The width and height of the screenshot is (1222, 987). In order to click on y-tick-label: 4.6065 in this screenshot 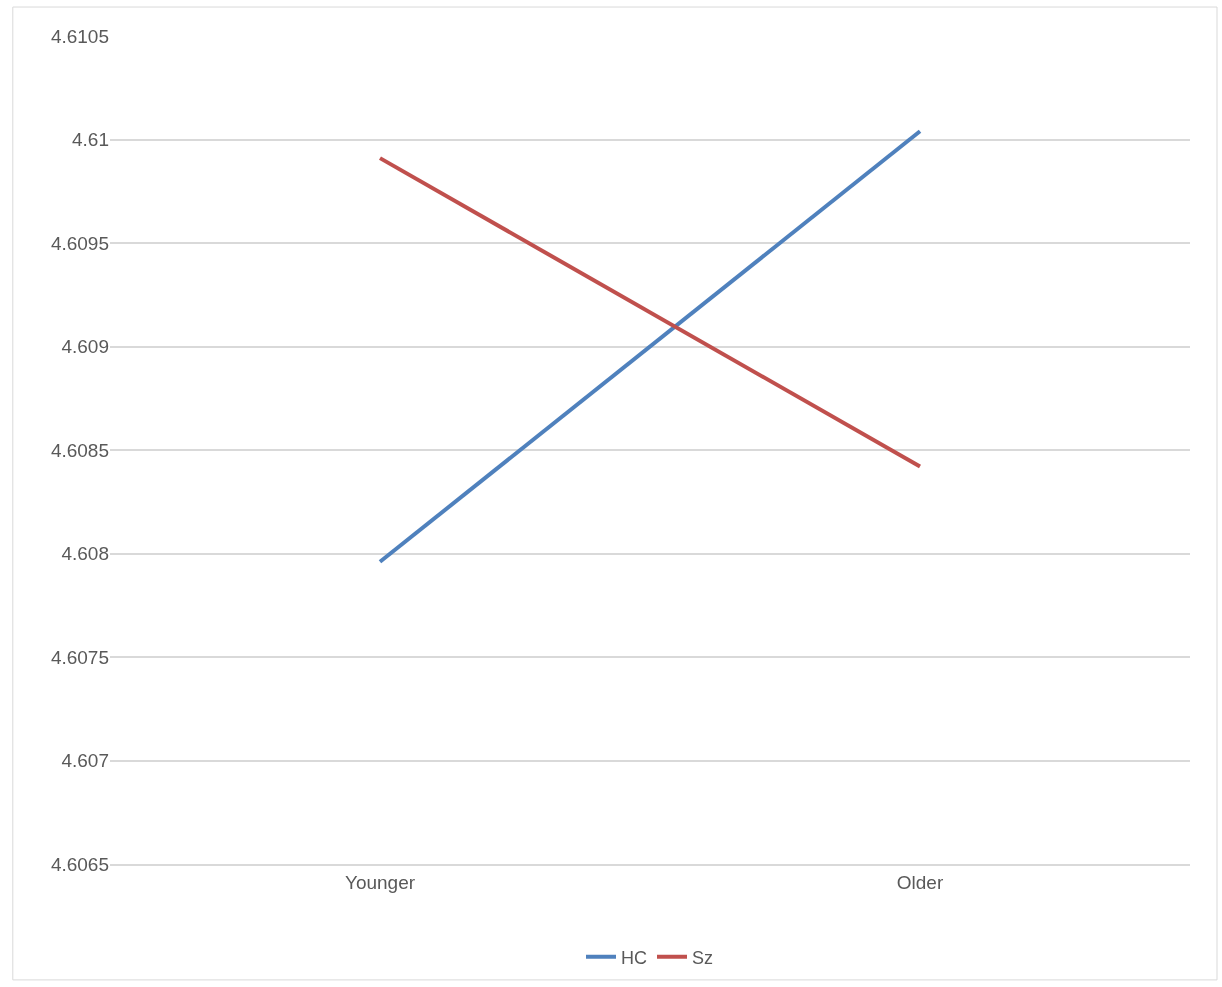, I will do `click(79, 864)`.